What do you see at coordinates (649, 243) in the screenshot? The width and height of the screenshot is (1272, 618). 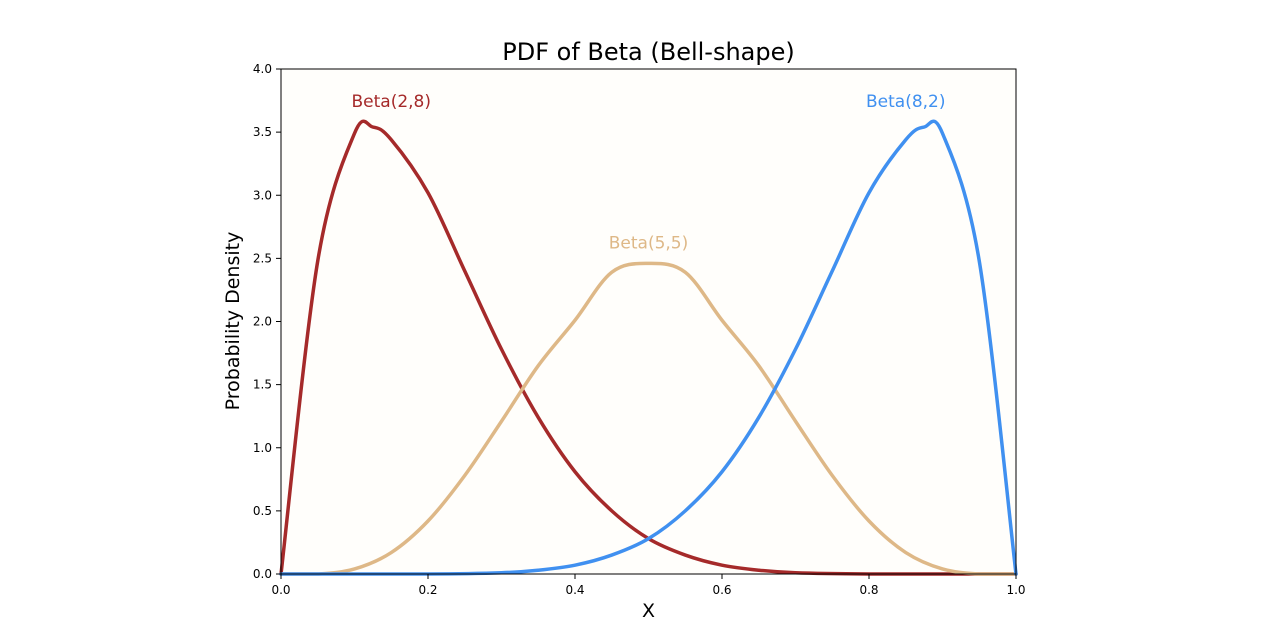 I see `series-label-1: Beta(5,5)` at bounding box center [649, 243].